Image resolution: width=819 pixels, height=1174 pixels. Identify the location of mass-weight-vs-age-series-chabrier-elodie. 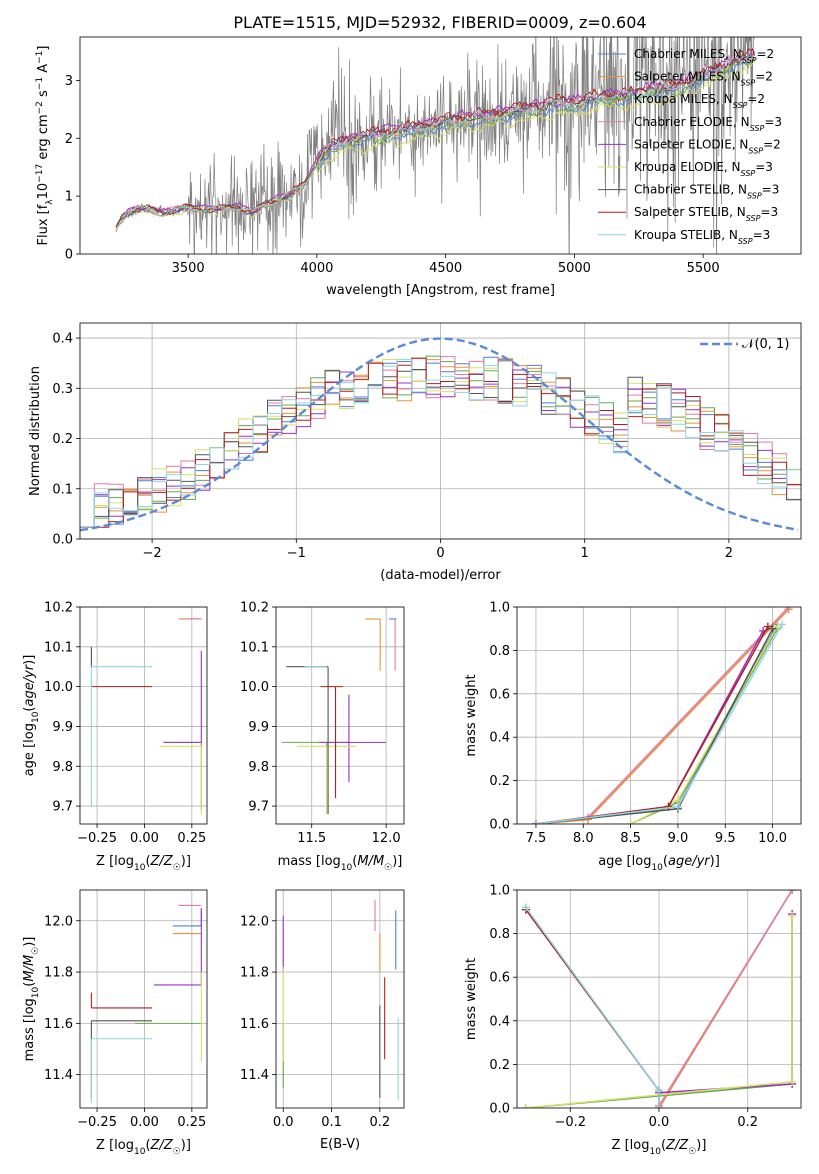
(662, 715).